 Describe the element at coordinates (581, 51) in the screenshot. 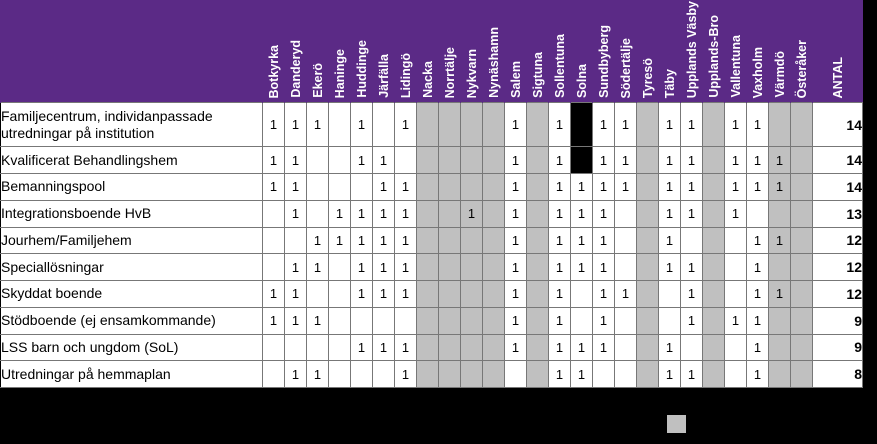

I see `column-header-14: Solna` at that location.